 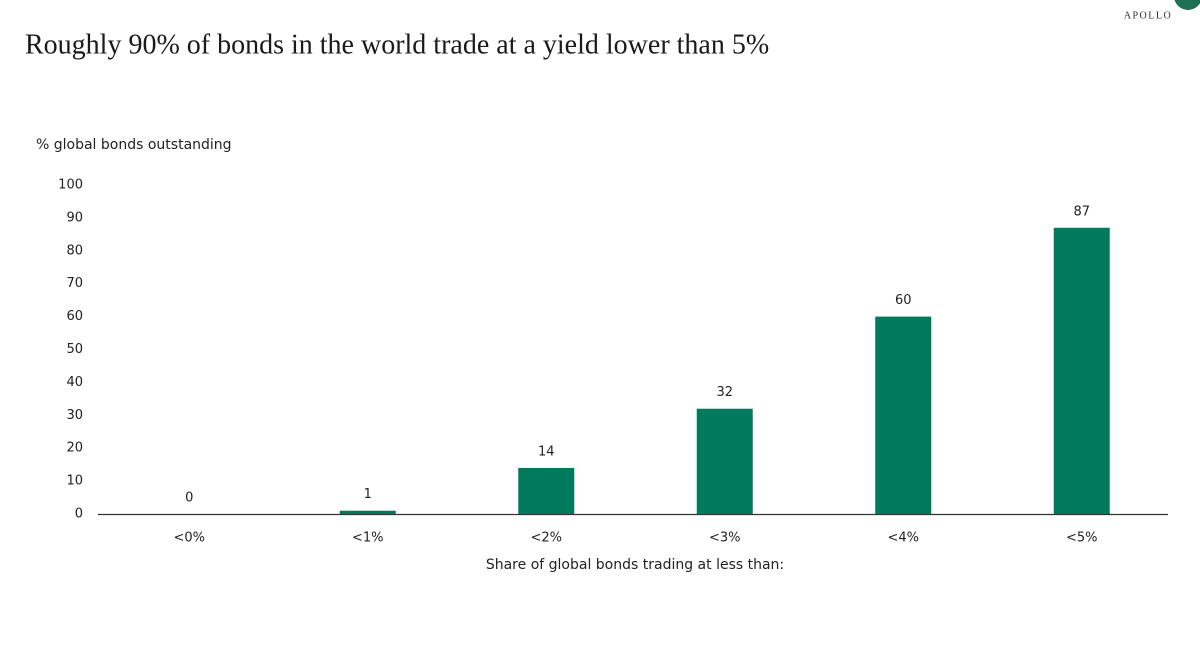 I want to click on y-tick-label: 30, so click(x=74, y=415).